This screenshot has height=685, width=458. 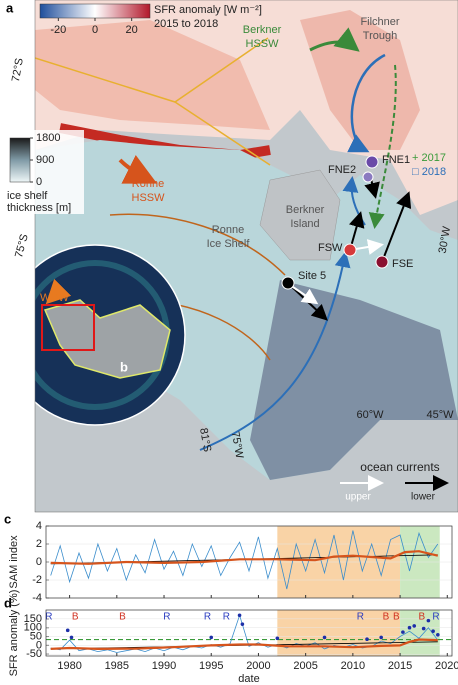 What do you see at coordinates (164, 666) in the screenshot?
I see `x-tick-label: 1990` at bounding box center [164, 666].